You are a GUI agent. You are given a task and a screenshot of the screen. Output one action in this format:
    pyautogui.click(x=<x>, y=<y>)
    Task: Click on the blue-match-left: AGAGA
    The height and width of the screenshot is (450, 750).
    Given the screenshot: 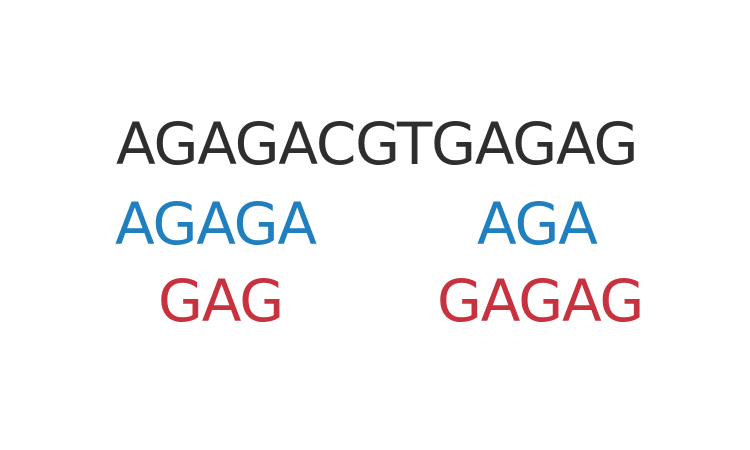 What is the action you would take?
    pyautogui.click(x=216, y=224)
    